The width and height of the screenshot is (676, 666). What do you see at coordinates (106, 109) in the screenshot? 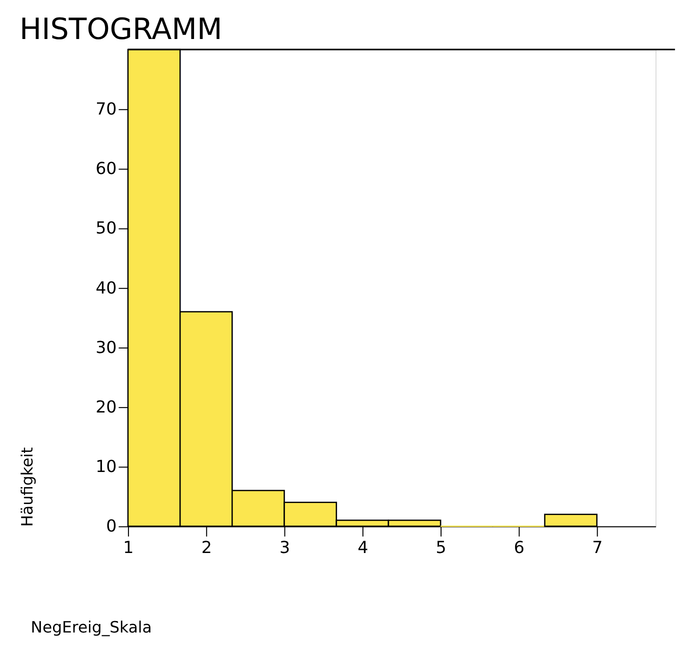
I see `y-tick-label: 70` at bounding box center [106, 109].